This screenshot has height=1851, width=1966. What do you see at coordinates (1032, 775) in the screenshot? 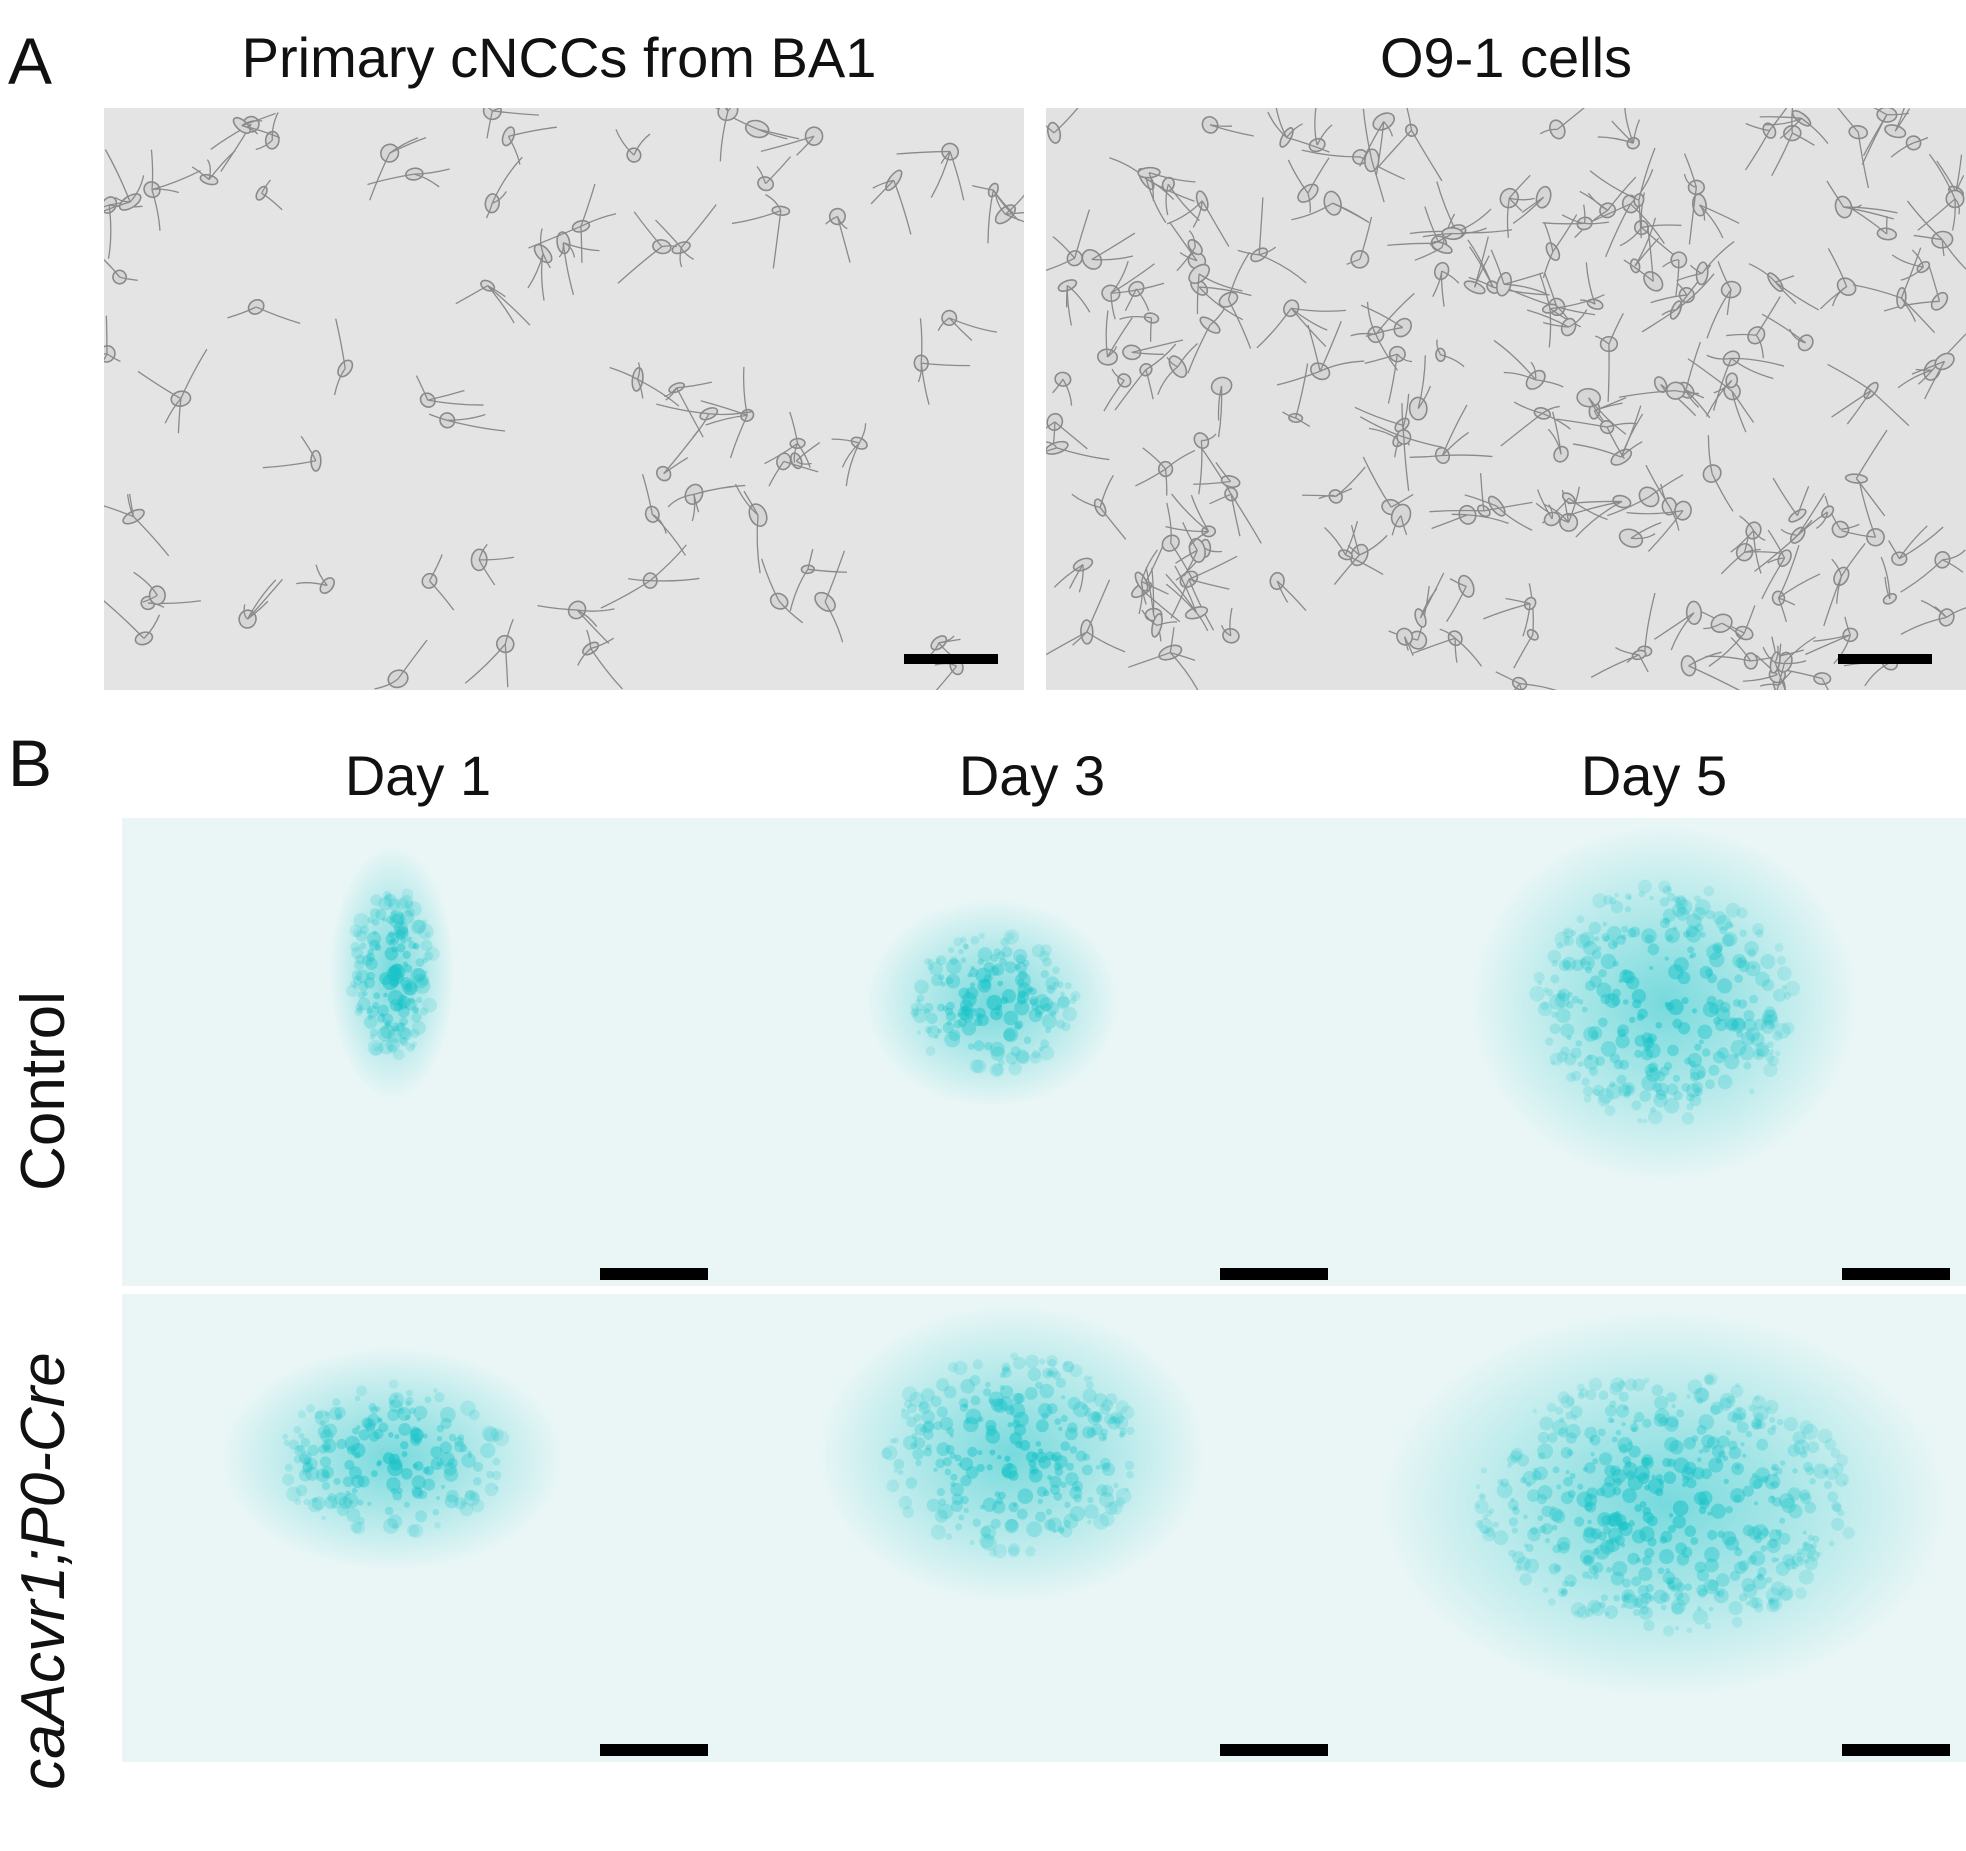
I see `day-3-title: Day 3` at bounding box center [1032, 775].